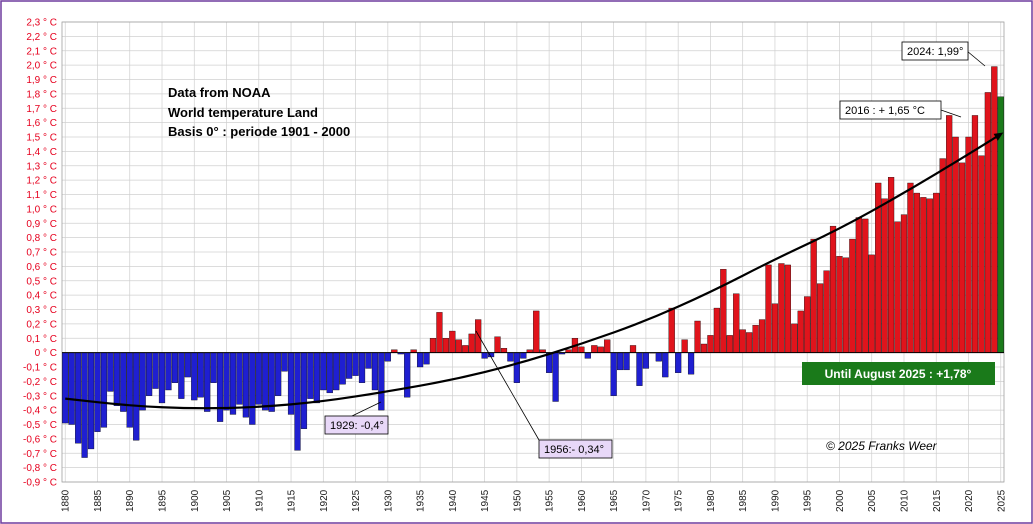 The image size is (1033, 524). I want to click on bar-2000, so click(839, 304).